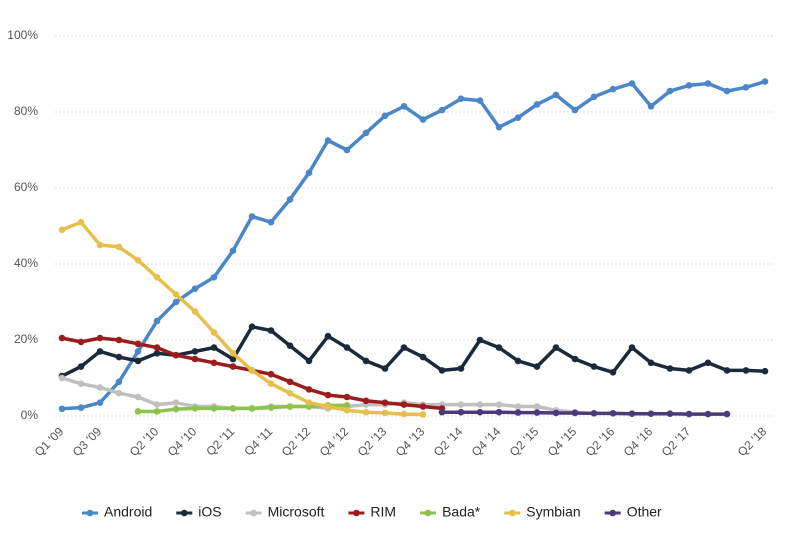 The height and width of the screenshot is (536, 800). What do you see at coordinates (296, 512) in the screenshot?
I see `legend-label: Microsoft` at bounding box center [296, 512].